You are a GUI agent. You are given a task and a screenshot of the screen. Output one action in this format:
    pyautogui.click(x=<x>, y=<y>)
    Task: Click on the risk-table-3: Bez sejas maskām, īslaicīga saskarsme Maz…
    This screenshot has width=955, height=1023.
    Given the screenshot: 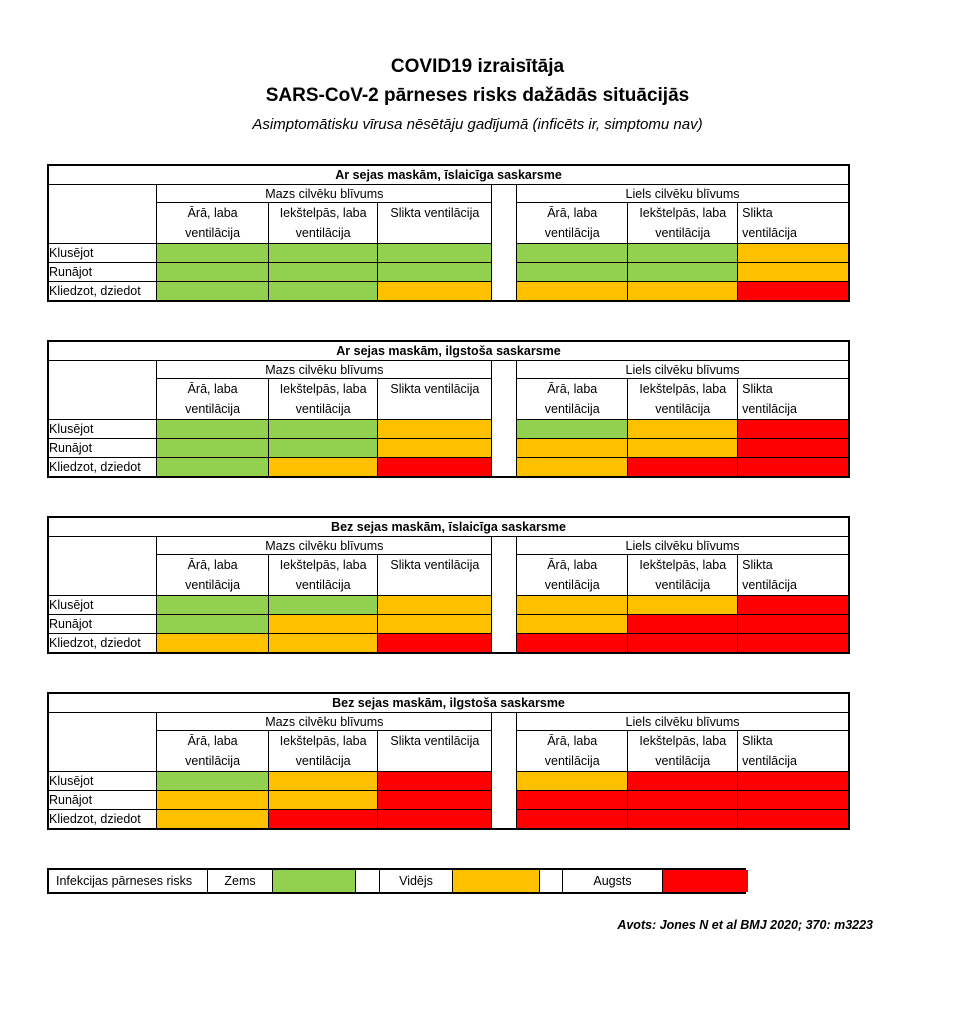 What is the action you would take?
    pyautogui.click(x=448, y=585)
    